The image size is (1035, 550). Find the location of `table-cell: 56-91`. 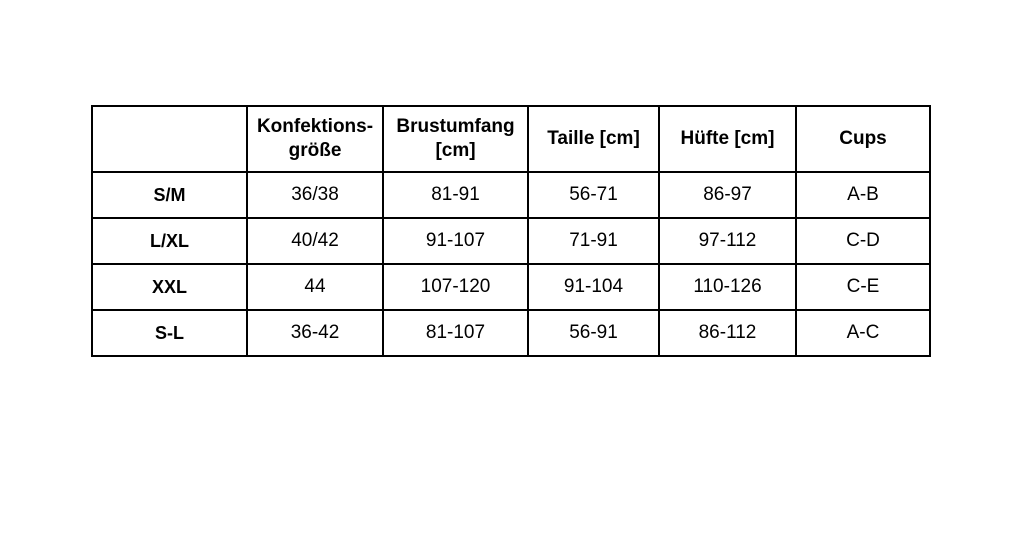

table-cell: 56-91 is located at coordinates (593, 333).